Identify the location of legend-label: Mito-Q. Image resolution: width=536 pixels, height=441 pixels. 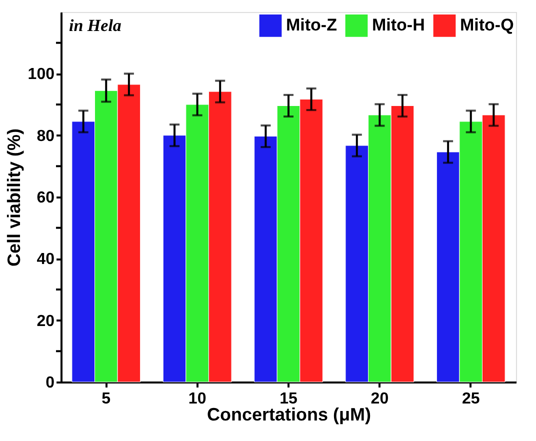
(487, 25).